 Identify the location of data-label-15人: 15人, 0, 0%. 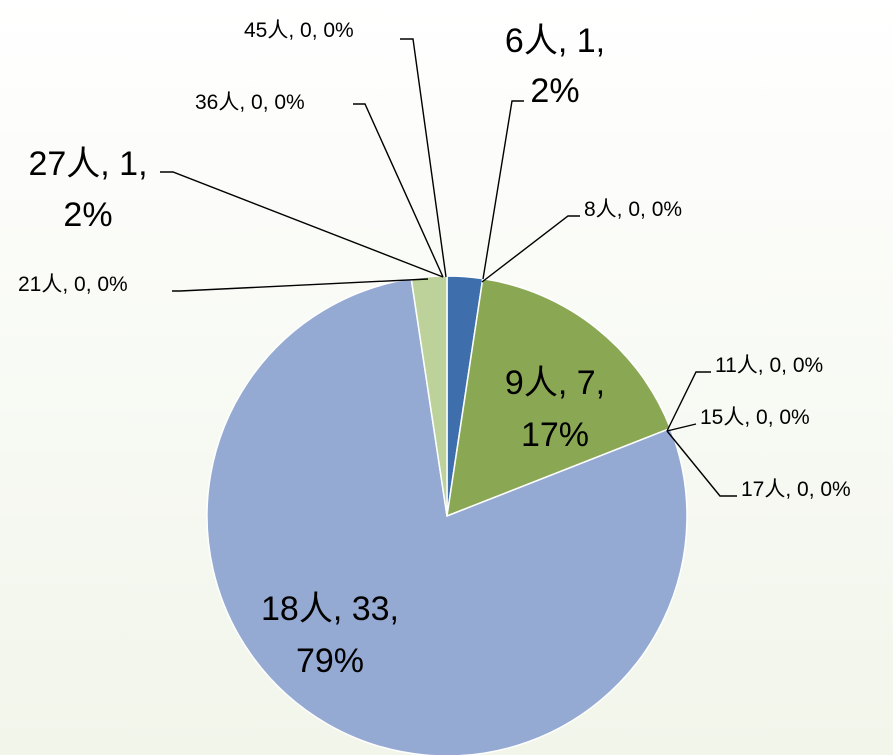
(755, 417).